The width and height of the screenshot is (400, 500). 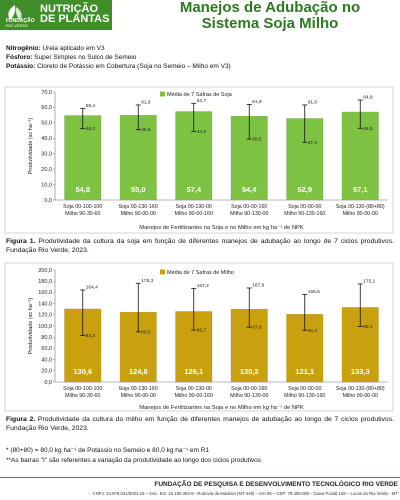 I want to click on error-low-label: 37,4, so click(x=313, y=143).